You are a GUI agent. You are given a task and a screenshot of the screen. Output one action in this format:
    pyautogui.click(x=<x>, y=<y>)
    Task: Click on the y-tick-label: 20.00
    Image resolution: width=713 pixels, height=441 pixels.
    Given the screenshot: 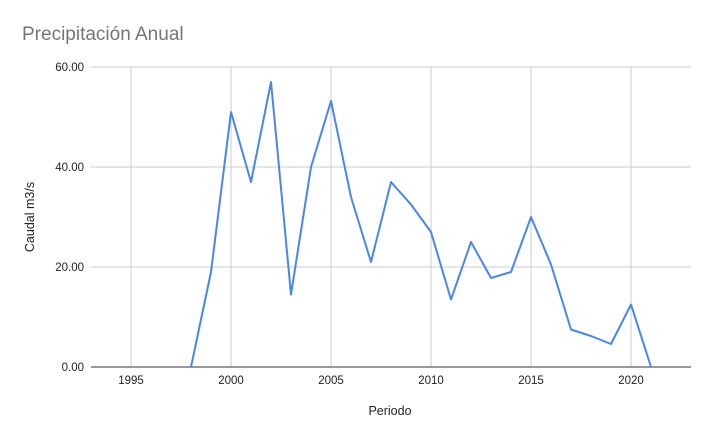 What is the action you would take?
    pyautogui.click(x=69, y=268)
    